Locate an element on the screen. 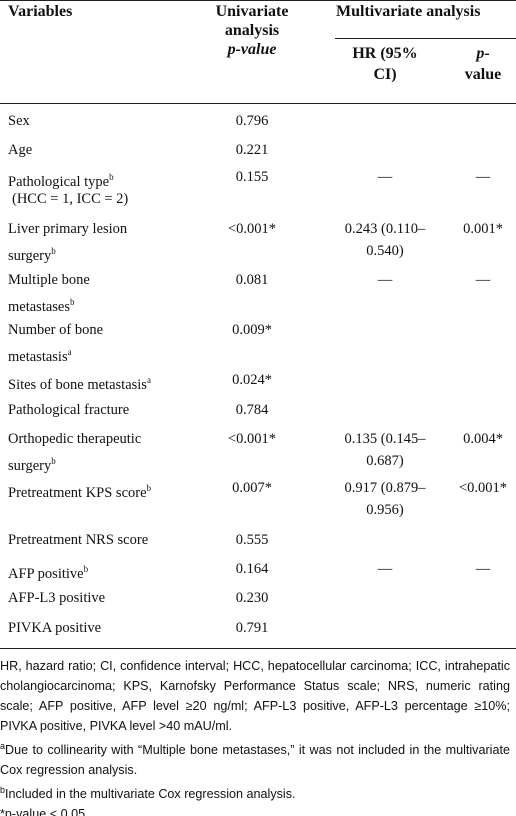  variable-text: Liver primary lesion is located at coordinates (68, 229).